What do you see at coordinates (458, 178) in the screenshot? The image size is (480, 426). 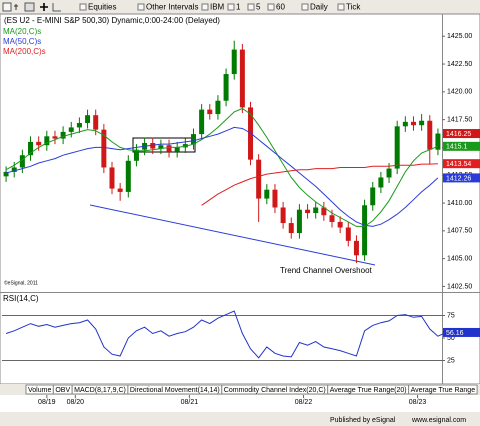 I see `last-value-label: 1412.26` at bounding box center [458, 178].